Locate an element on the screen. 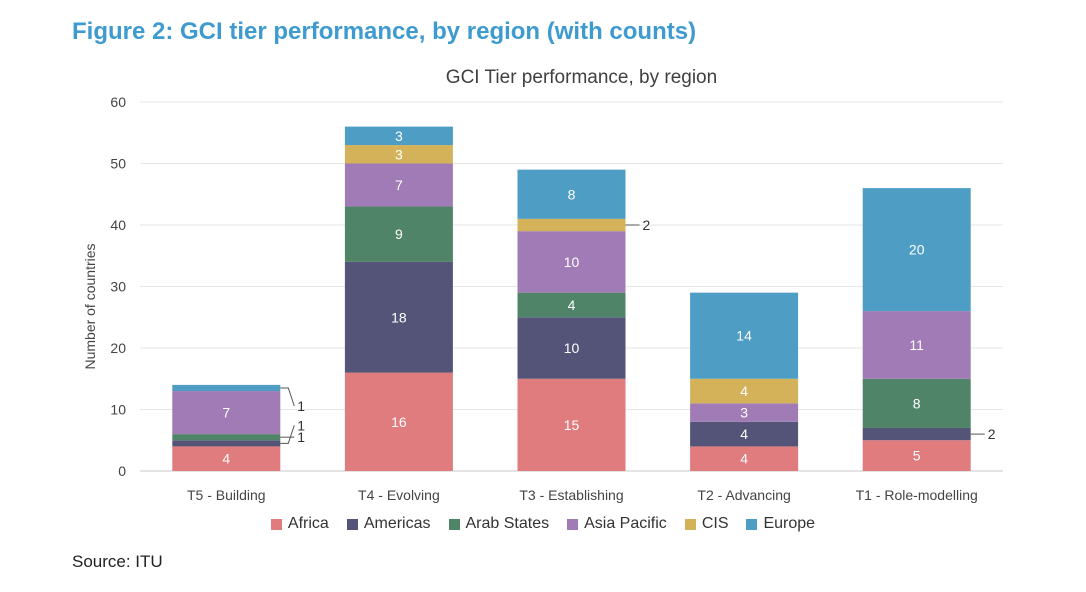 This screenshot has width=1086, height=592. legend-label: Europe is located at coordinates (789, 523).